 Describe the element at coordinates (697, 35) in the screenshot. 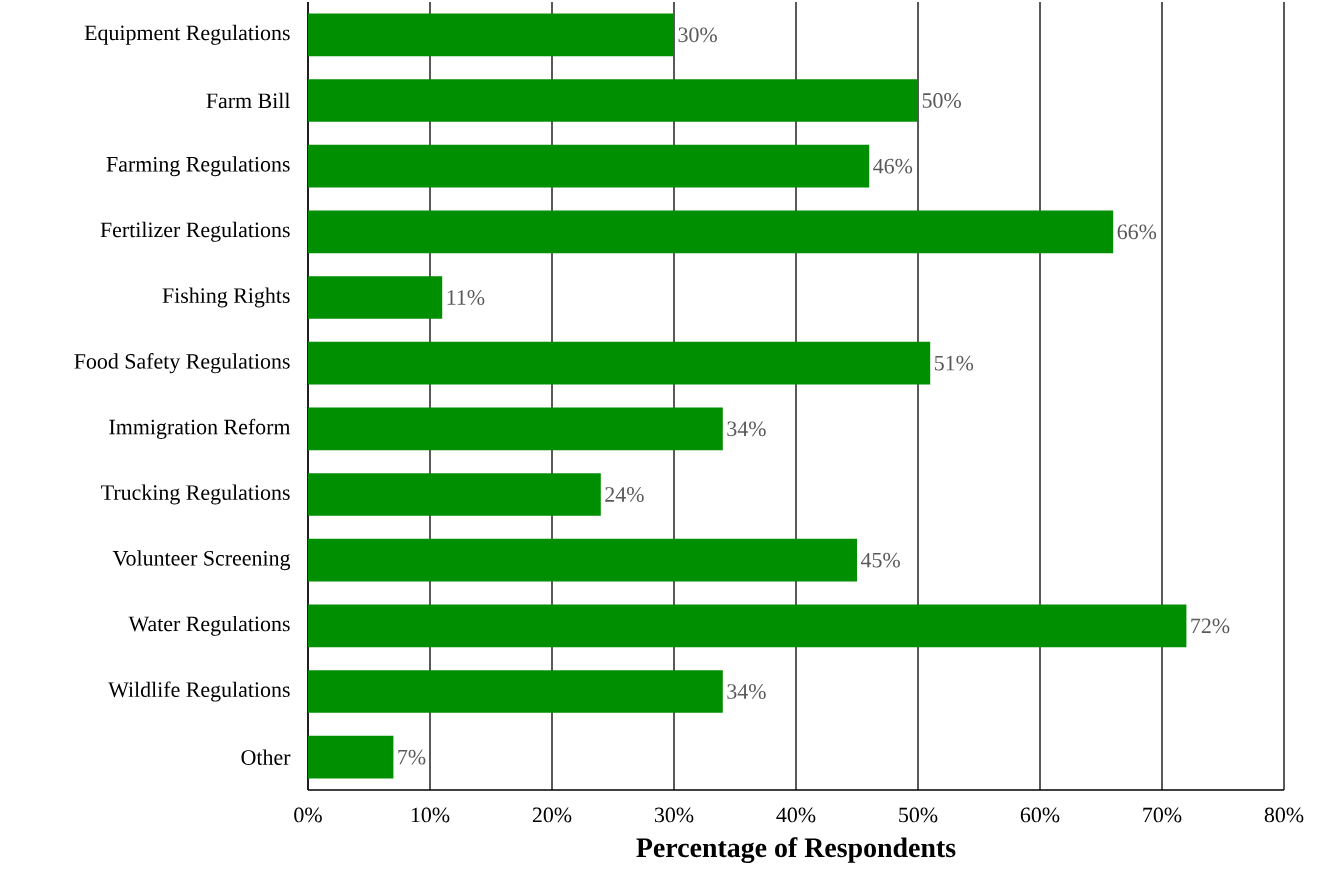

I see `data-label: 30%` at that location.